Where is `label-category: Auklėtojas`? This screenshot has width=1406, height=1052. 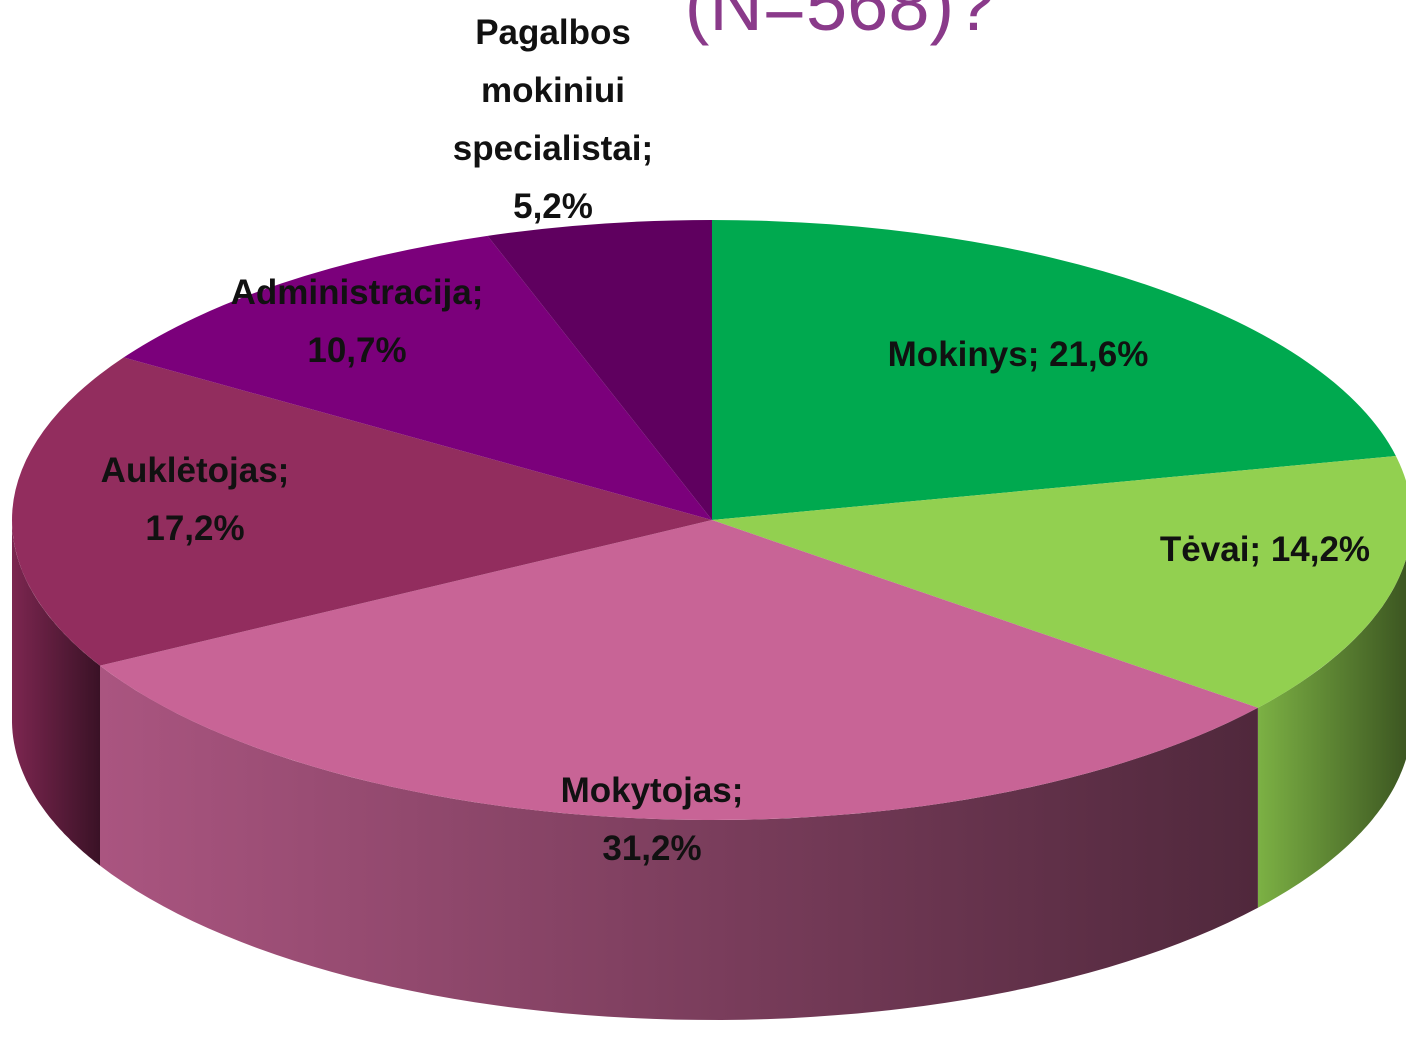 label-category: Auklėtojas is located at coordinates (189, 470).